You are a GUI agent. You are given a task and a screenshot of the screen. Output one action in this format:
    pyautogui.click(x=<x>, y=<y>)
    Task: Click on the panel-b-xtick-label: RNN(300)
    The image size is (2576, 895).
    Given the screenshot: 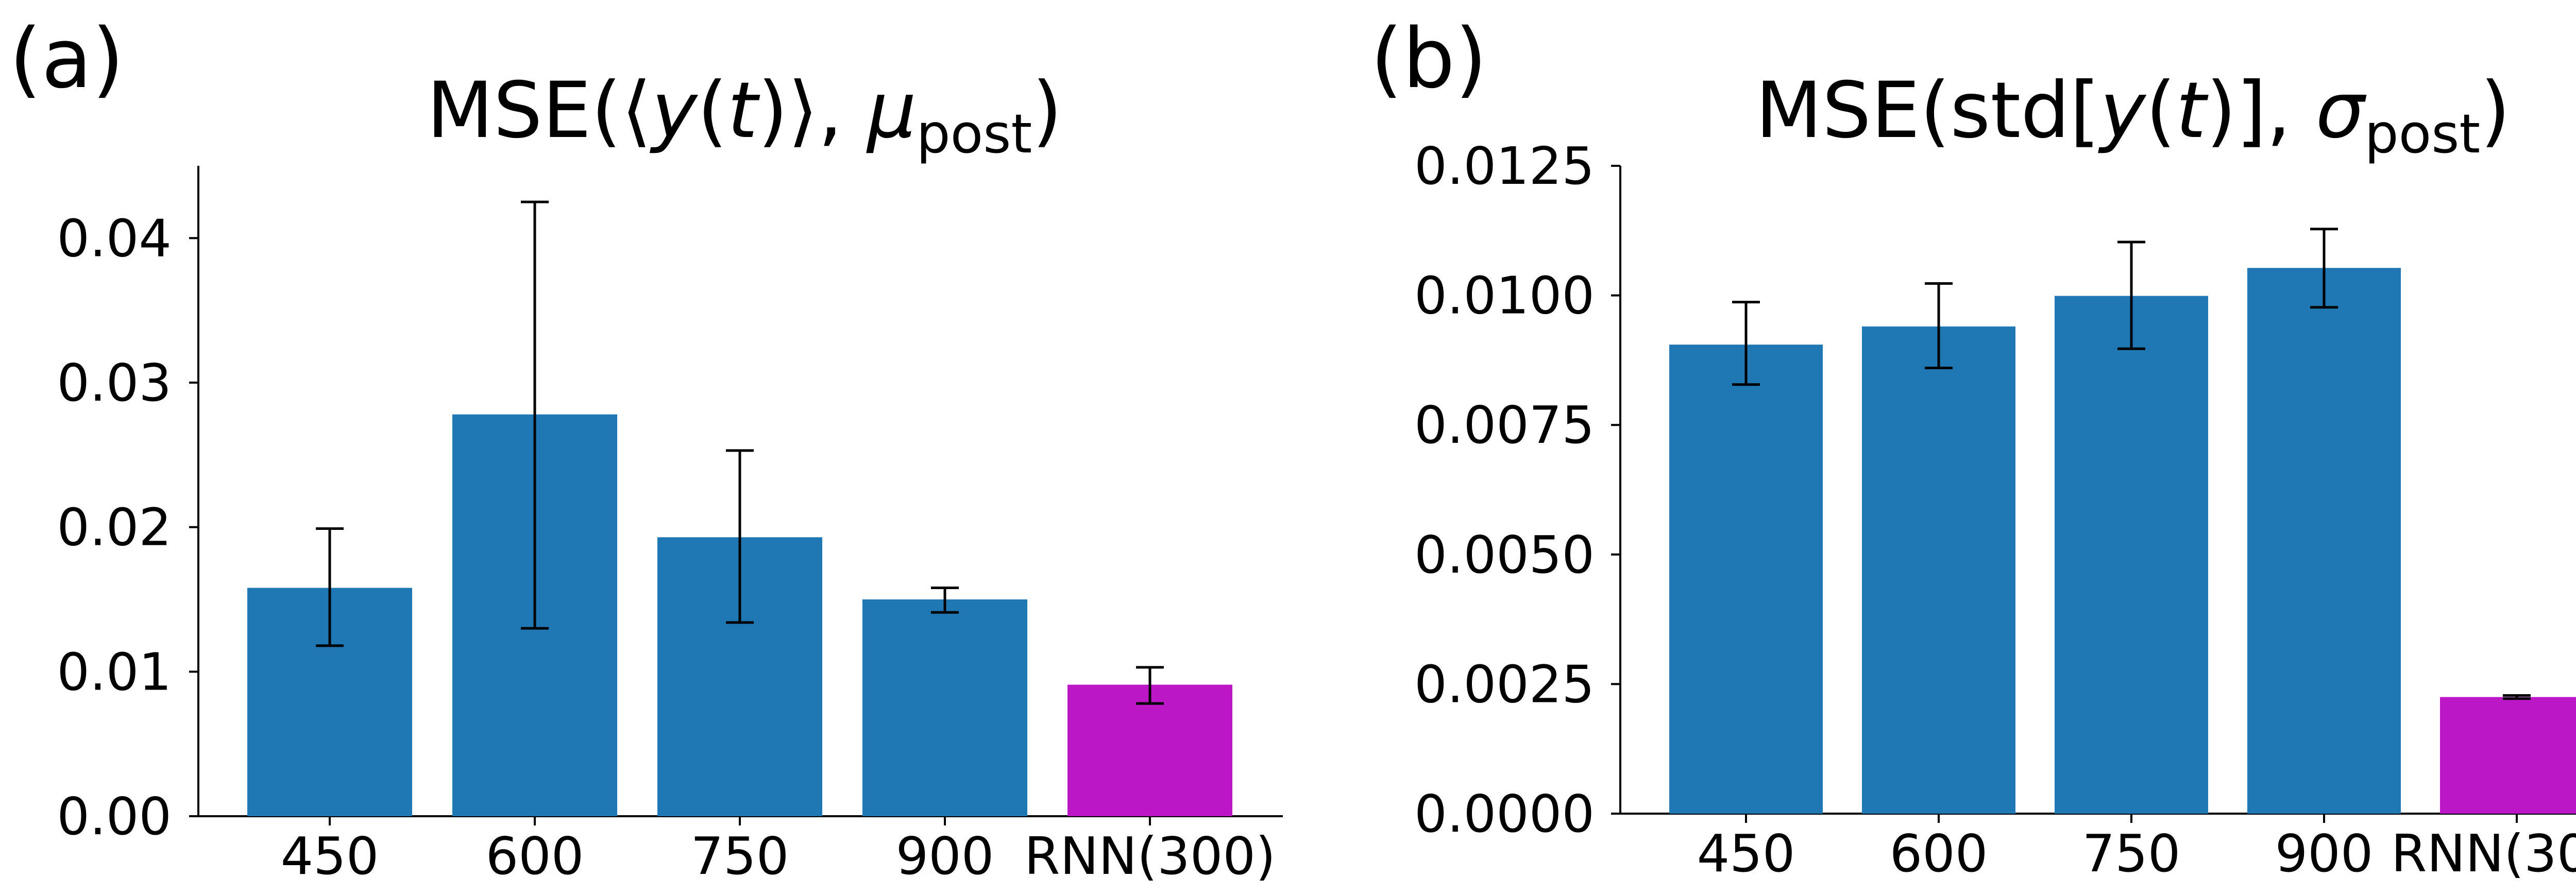 What is the action you would take?
    pyautogui.click(x=2483, y=853)
    